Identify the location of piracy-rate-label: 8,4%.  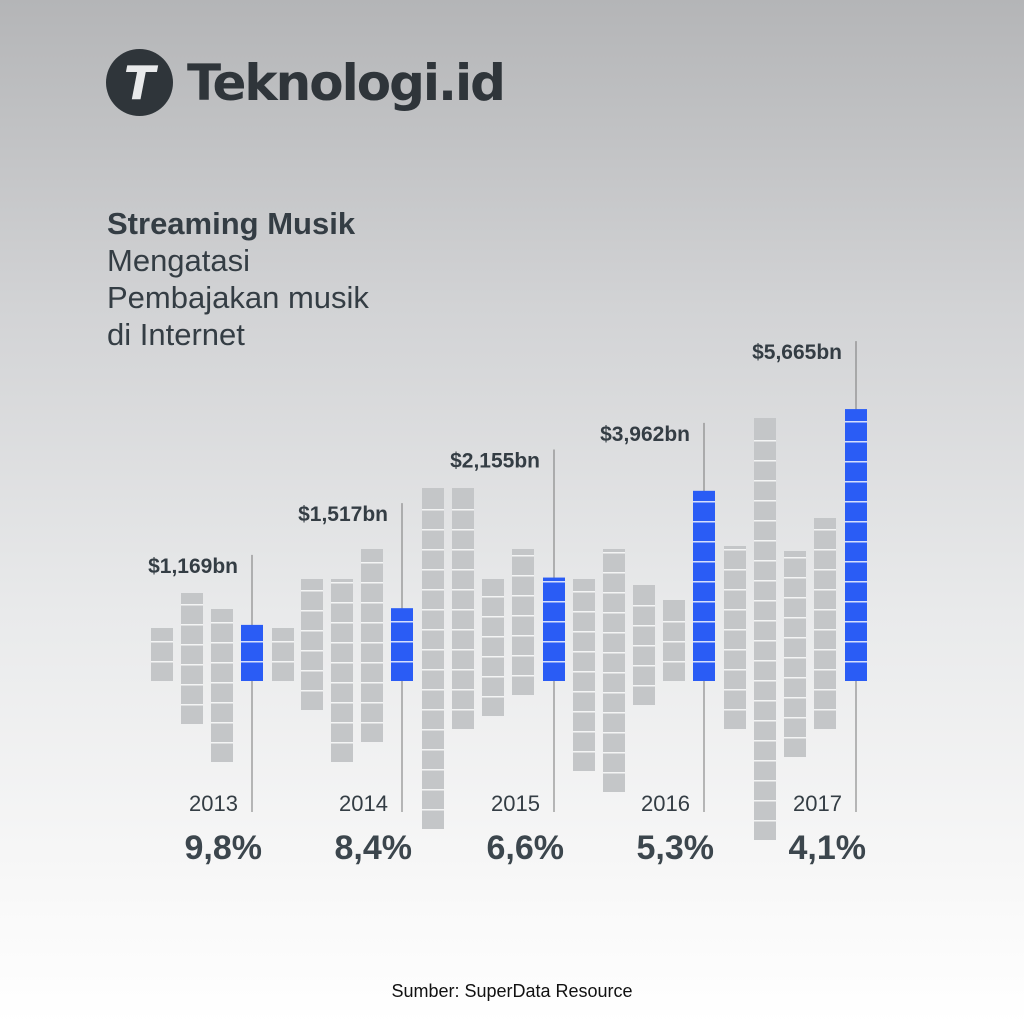
(374, 848).